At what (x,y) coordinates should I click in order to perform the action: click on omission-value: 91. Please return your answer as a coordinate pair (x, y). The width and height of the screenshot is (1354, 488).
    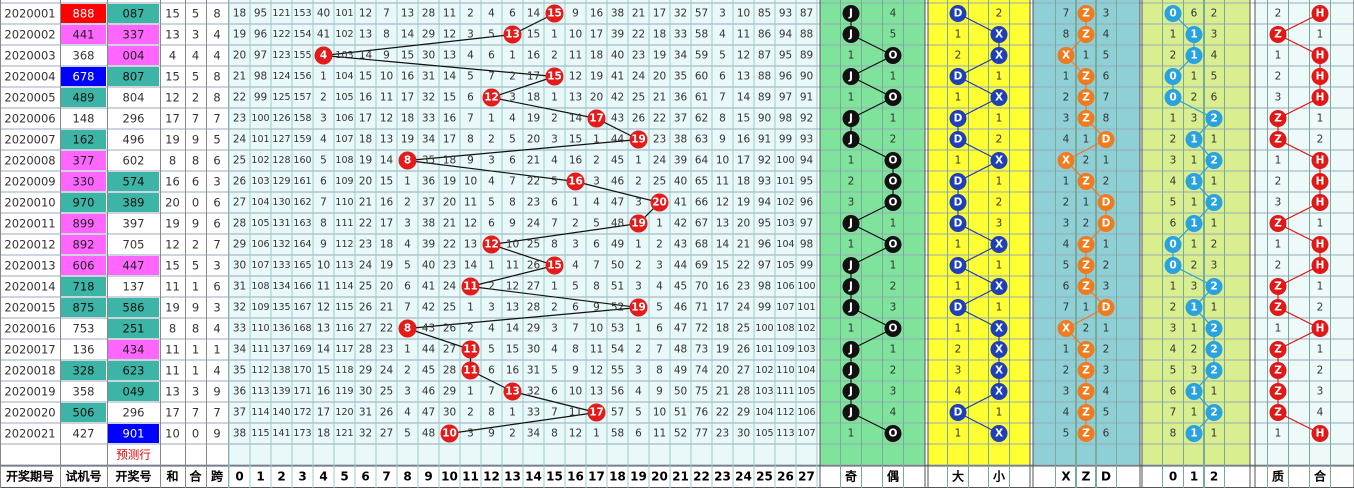
    Looking at the image, I should click on (764, 140).